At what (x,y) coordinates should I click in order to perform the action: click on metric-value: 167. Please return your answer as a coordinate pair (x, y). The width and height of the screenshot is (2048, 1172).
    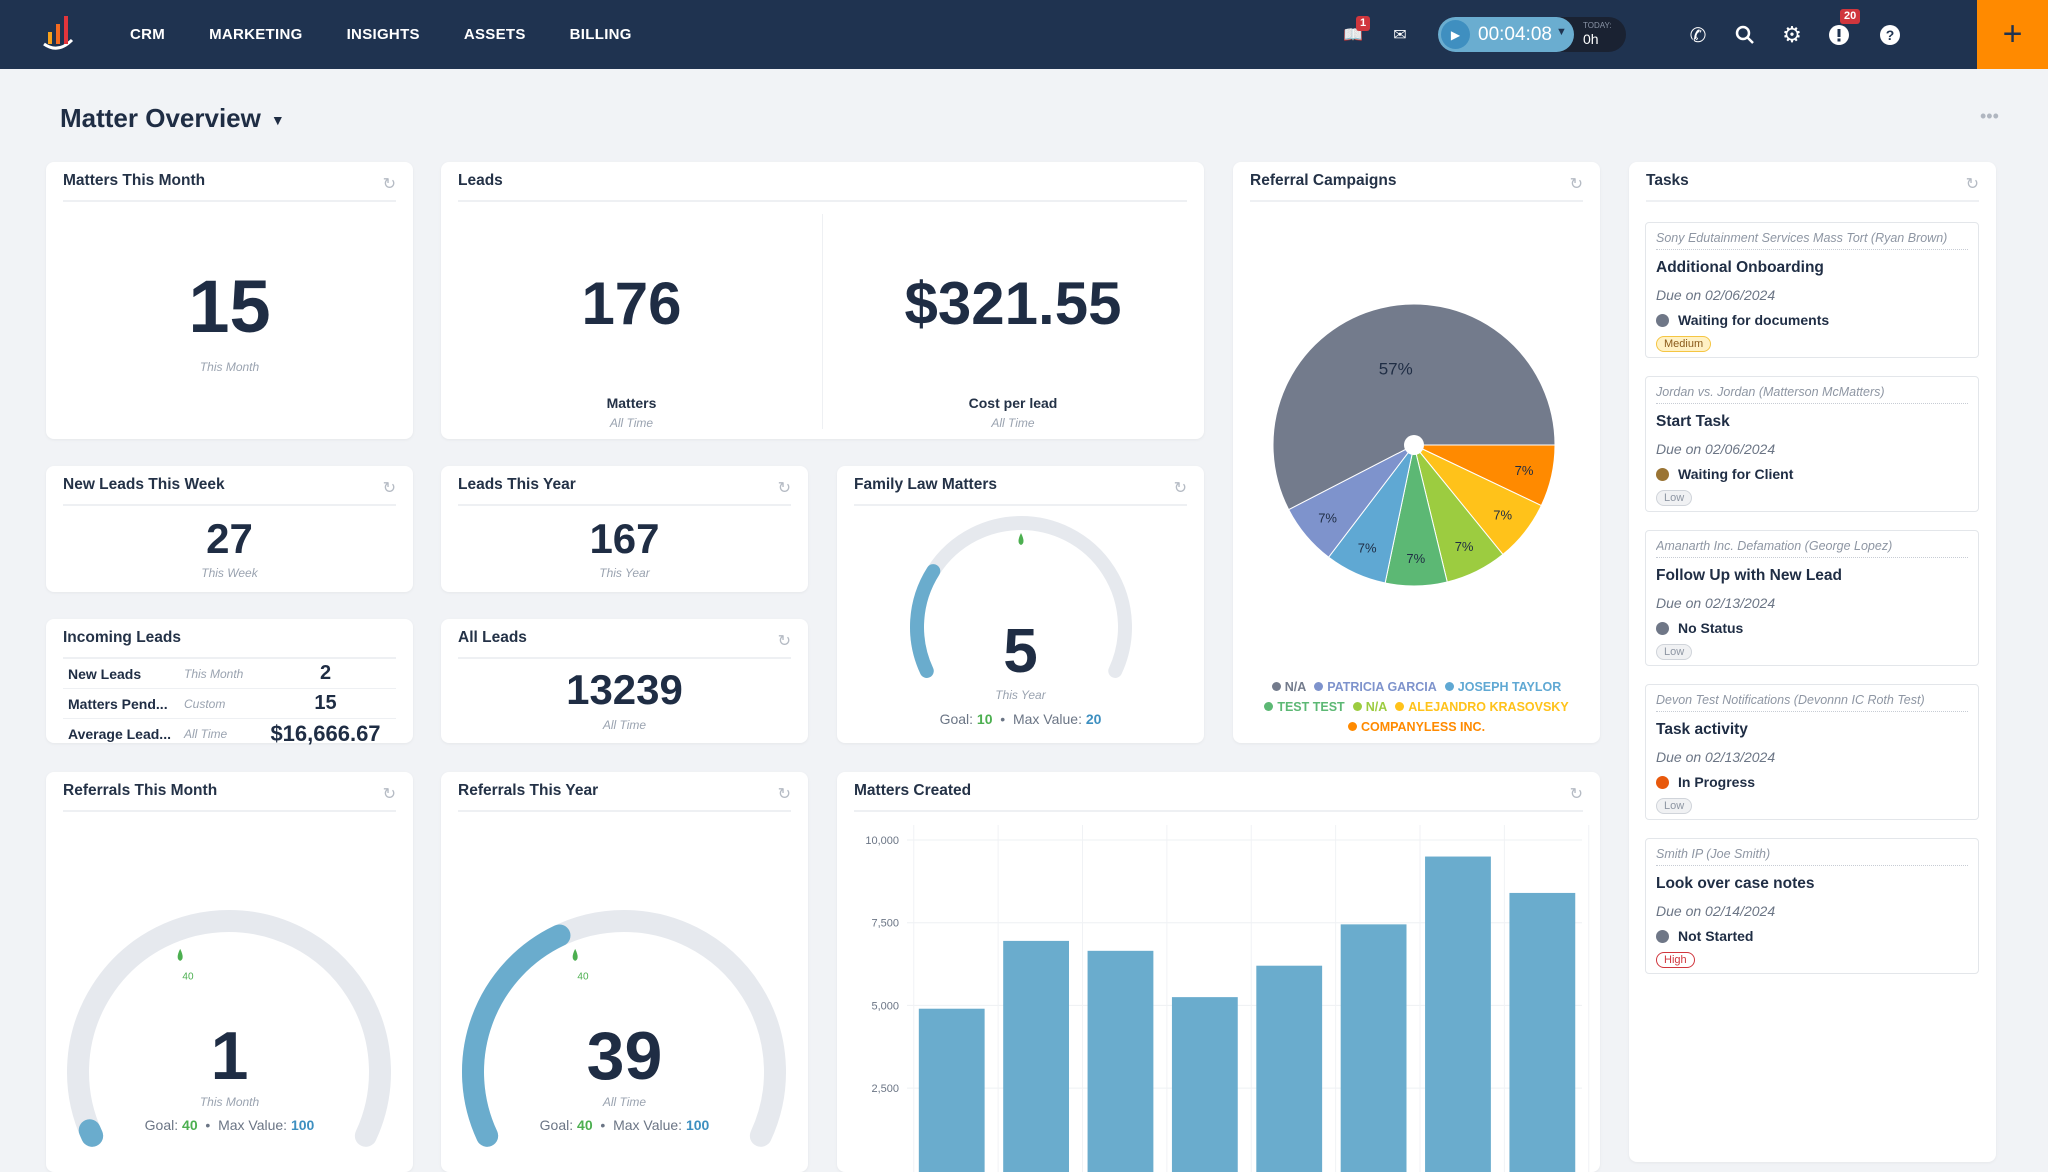
    Looking at the image, I should click on (624, 538).